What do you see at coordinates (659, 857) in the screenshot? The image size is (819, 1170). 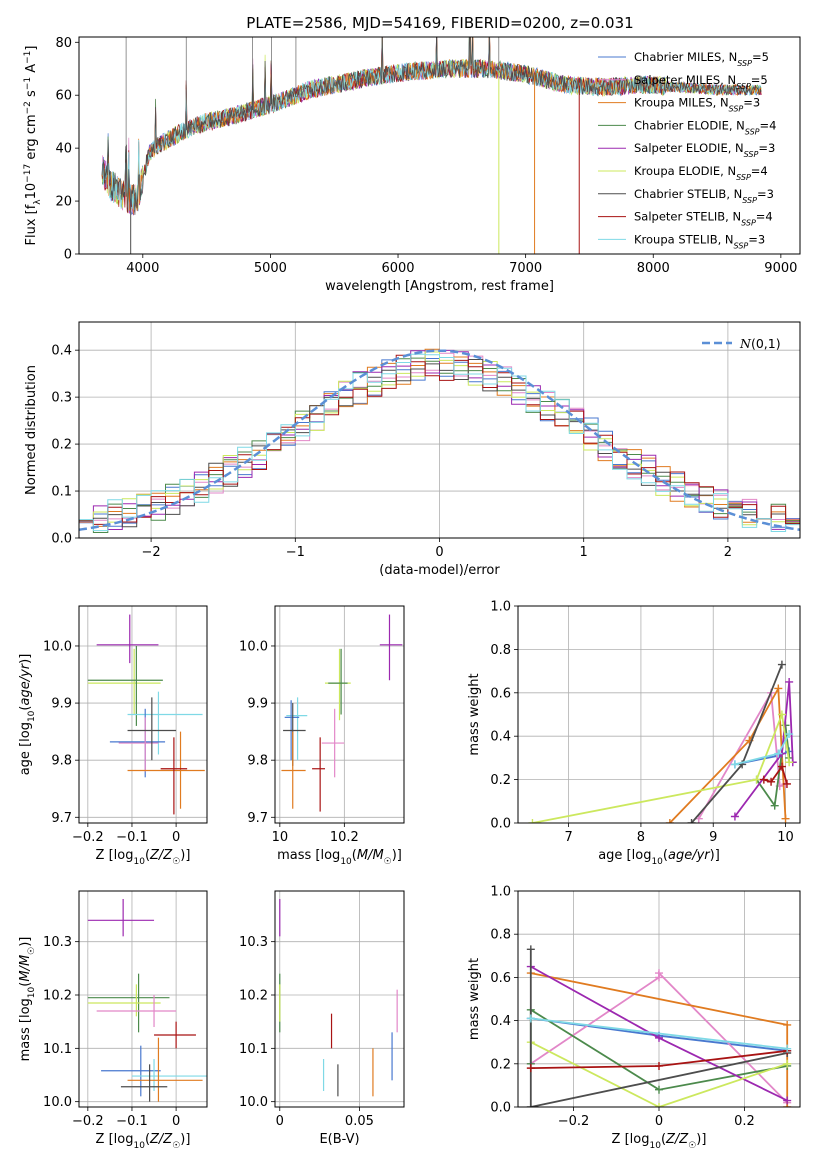 I see `x-axis-label: age [log10(age/yr)]` at bounding box center [659, 857].